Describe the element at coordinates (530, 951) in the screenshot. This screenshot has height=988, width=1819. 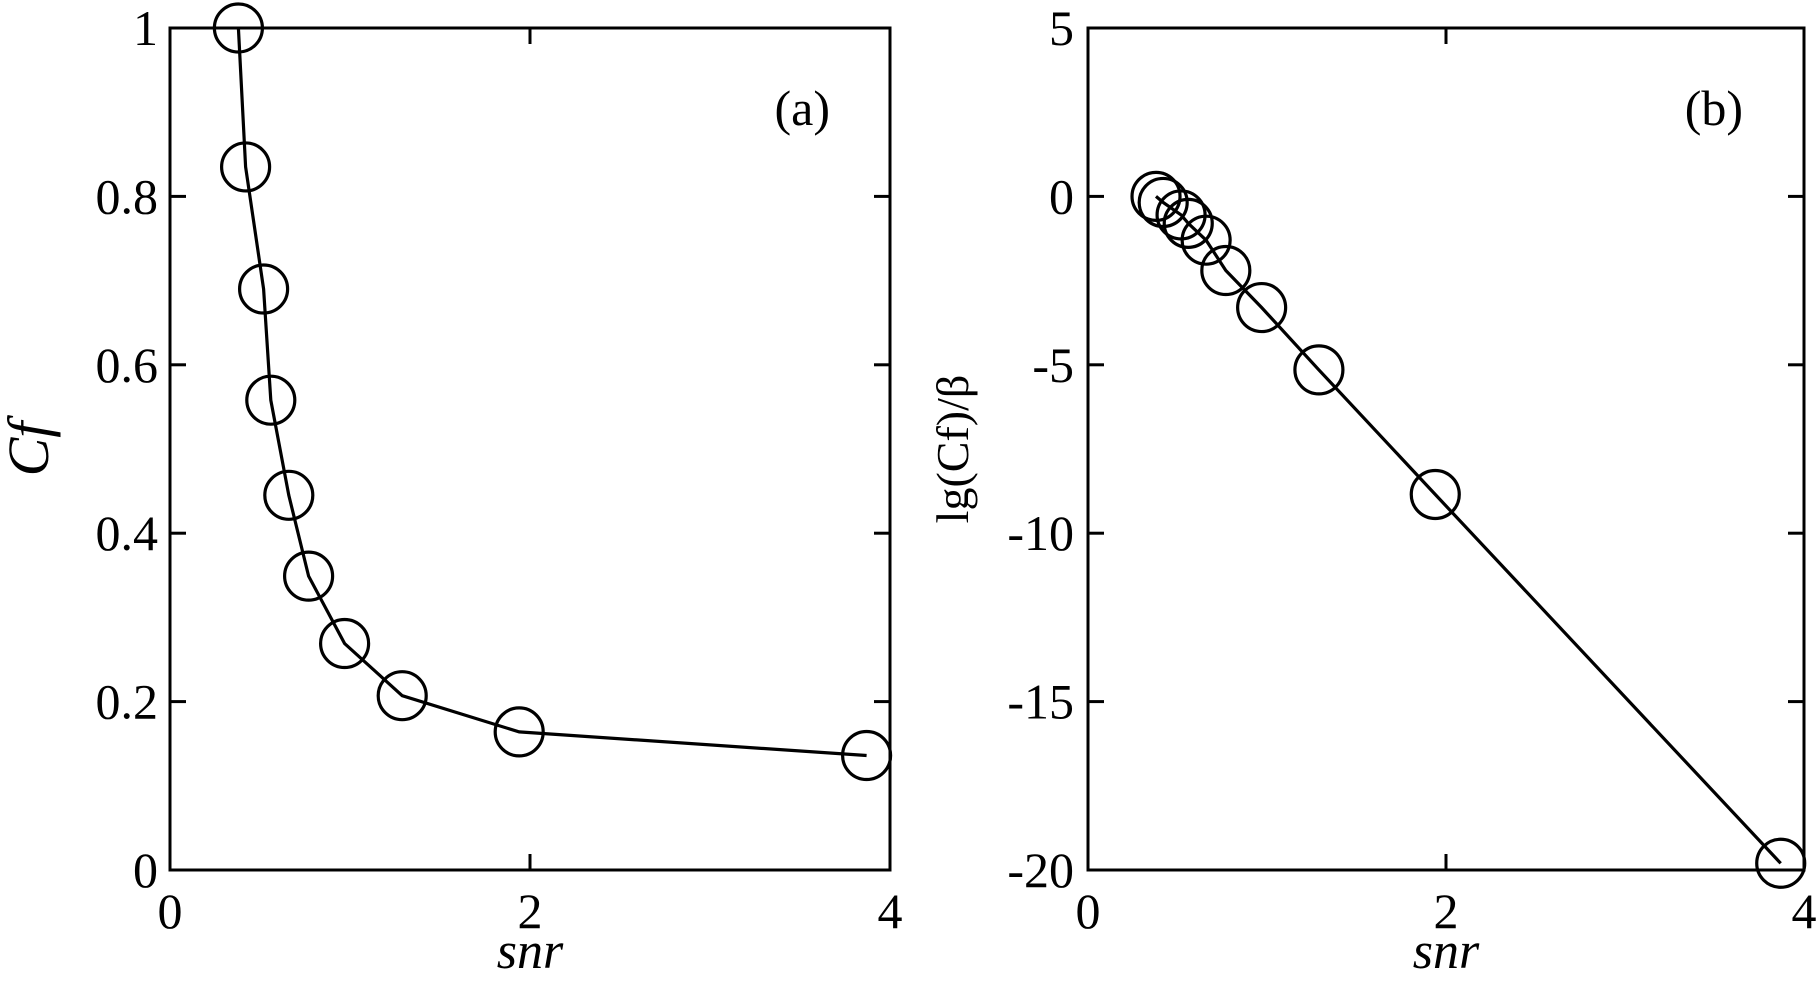
I see `x-axis-title-a: snr` at that location.